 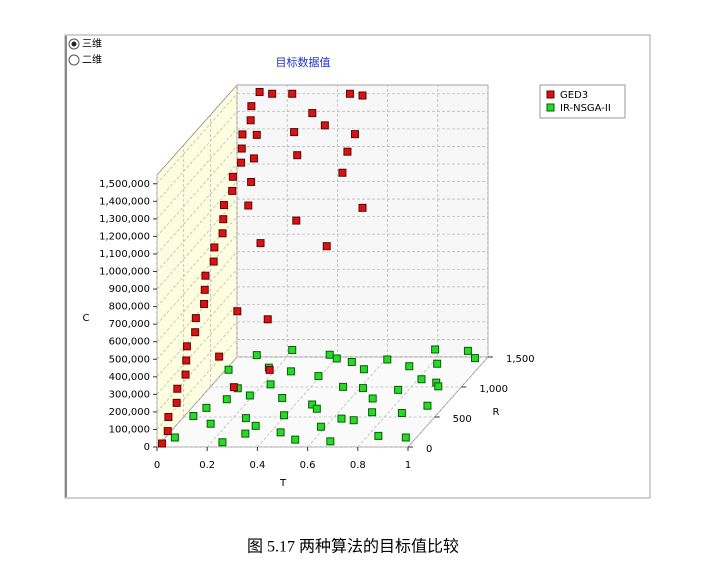 I want to click on y-tick-label: 500, so click(x=462, y=419).